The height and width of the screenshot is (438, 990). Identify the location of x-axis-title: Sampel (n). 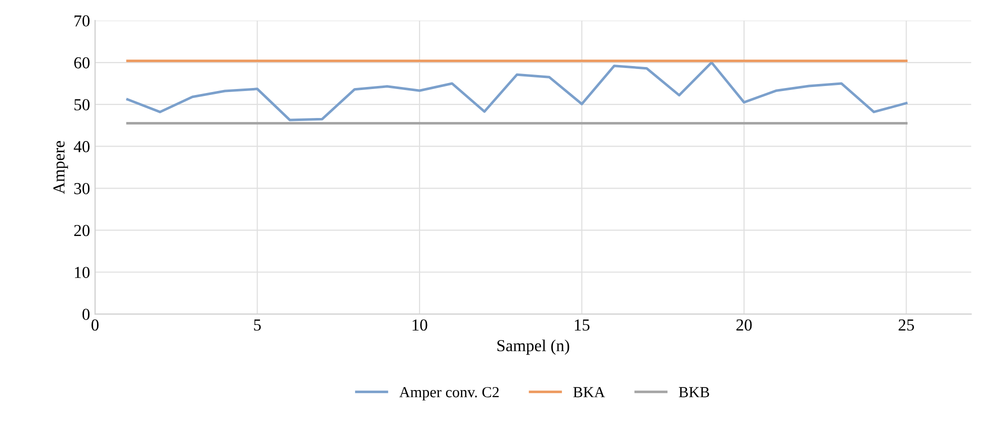
(533, 347).